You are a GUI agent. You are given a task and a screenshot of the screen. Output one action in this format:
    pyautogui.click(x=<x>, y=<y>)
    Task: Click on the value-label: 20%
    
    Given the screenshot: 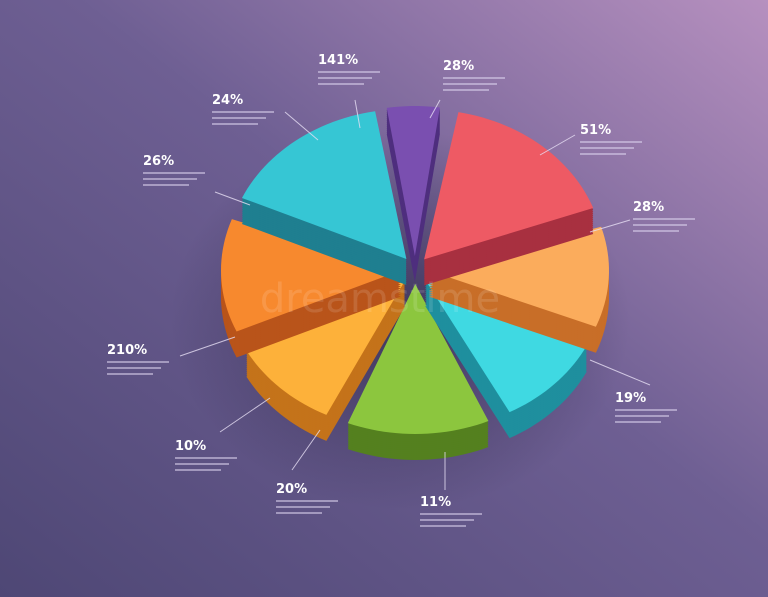 What is the action you would take?
    pyautogui.click(x=291, y=489)
    